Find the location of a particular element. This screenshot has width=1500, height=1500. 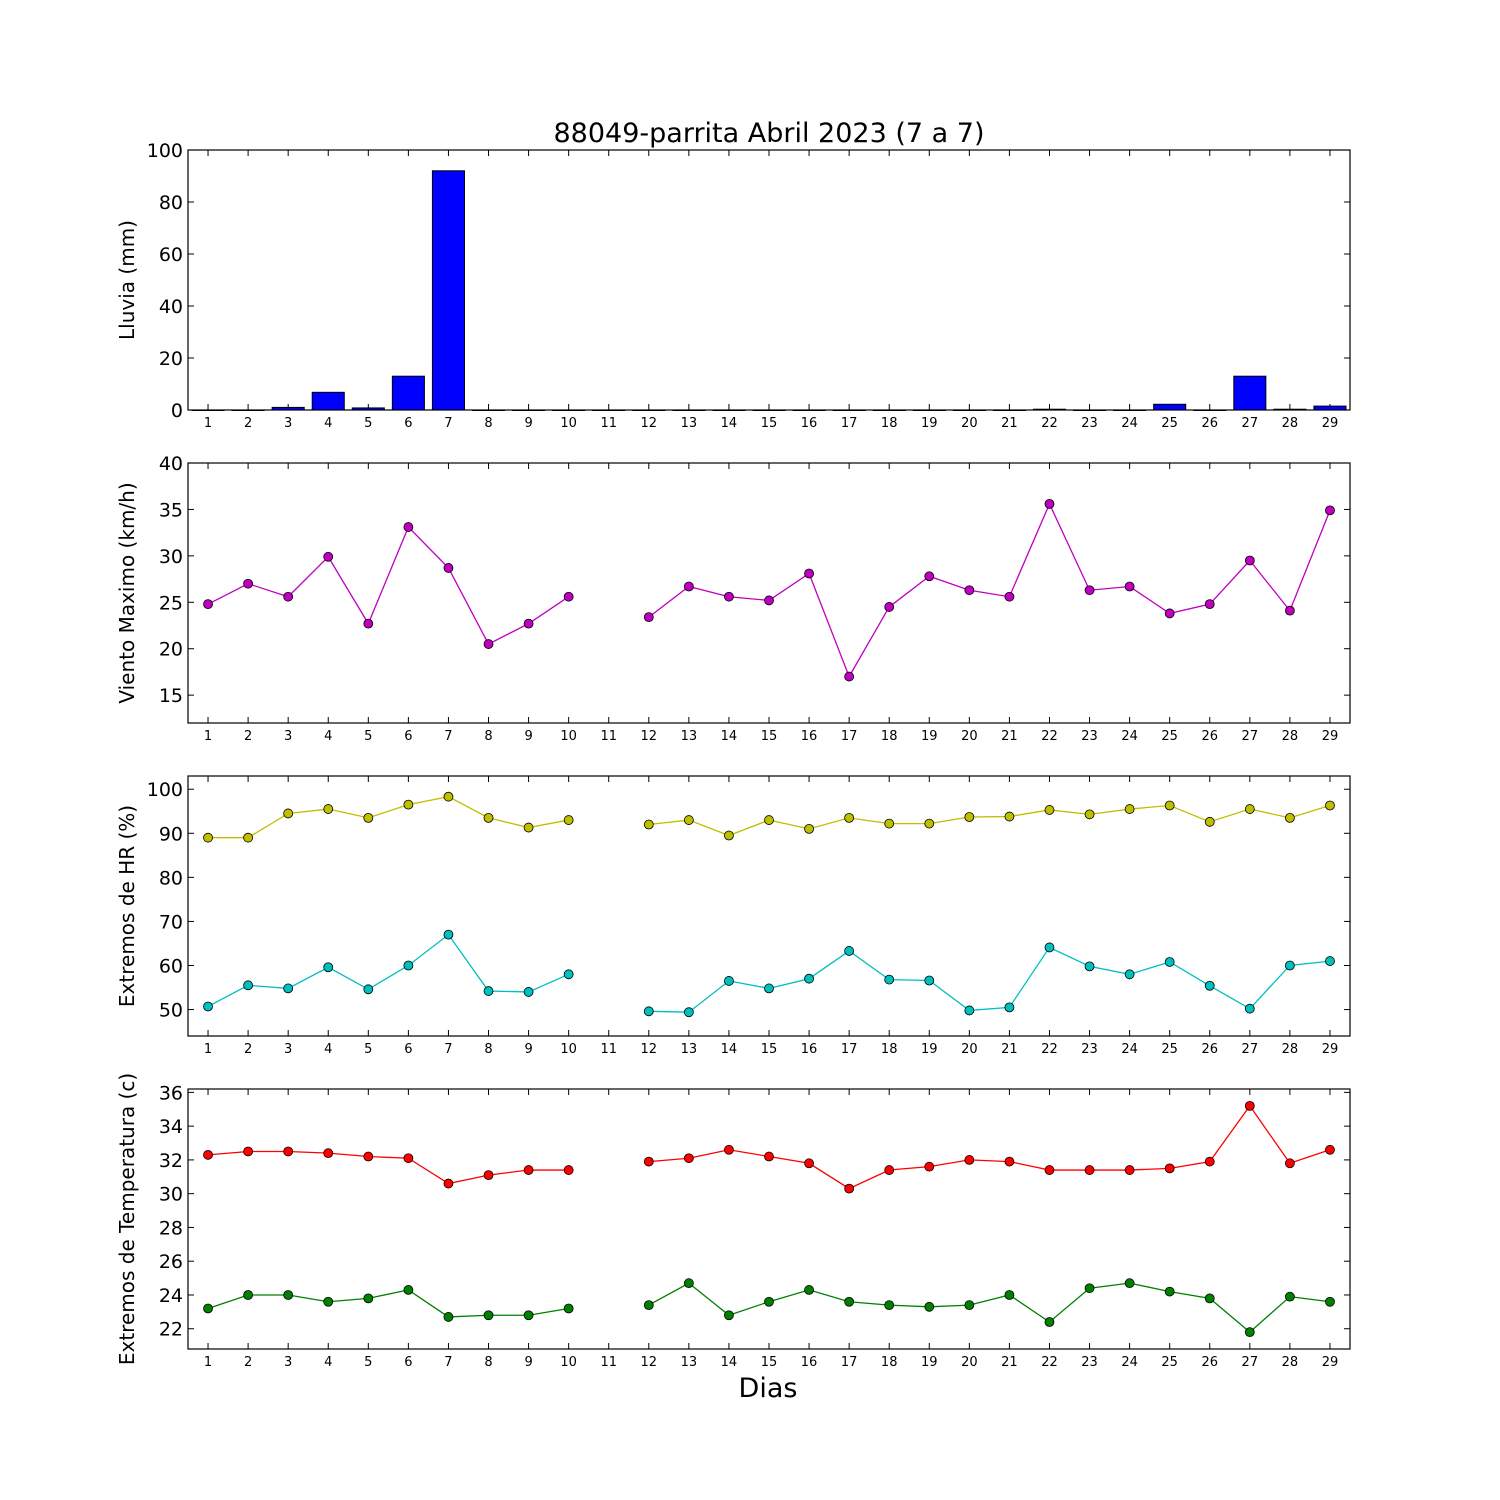

x-tick-label: 12 is located at coordinates (649, 736).